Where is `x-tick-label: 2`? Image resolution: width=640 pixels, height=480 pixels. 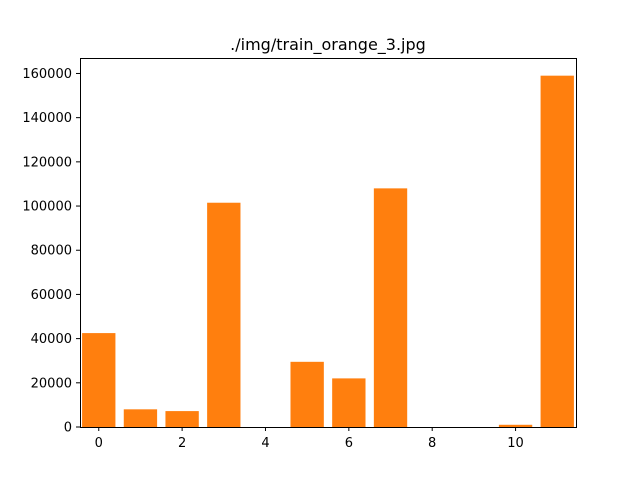
x-tick-label: 2 is located at coordinates (182, 443).